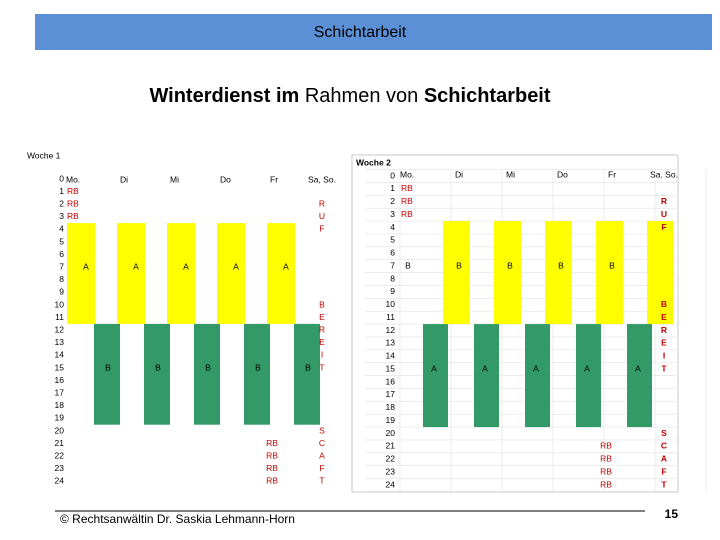 This screenshot has width=720, height=540. What do you see at coordinates (322, 179) in the screenshot?
I see `day-label: Sa, So.` at bounding box center [322, 179].